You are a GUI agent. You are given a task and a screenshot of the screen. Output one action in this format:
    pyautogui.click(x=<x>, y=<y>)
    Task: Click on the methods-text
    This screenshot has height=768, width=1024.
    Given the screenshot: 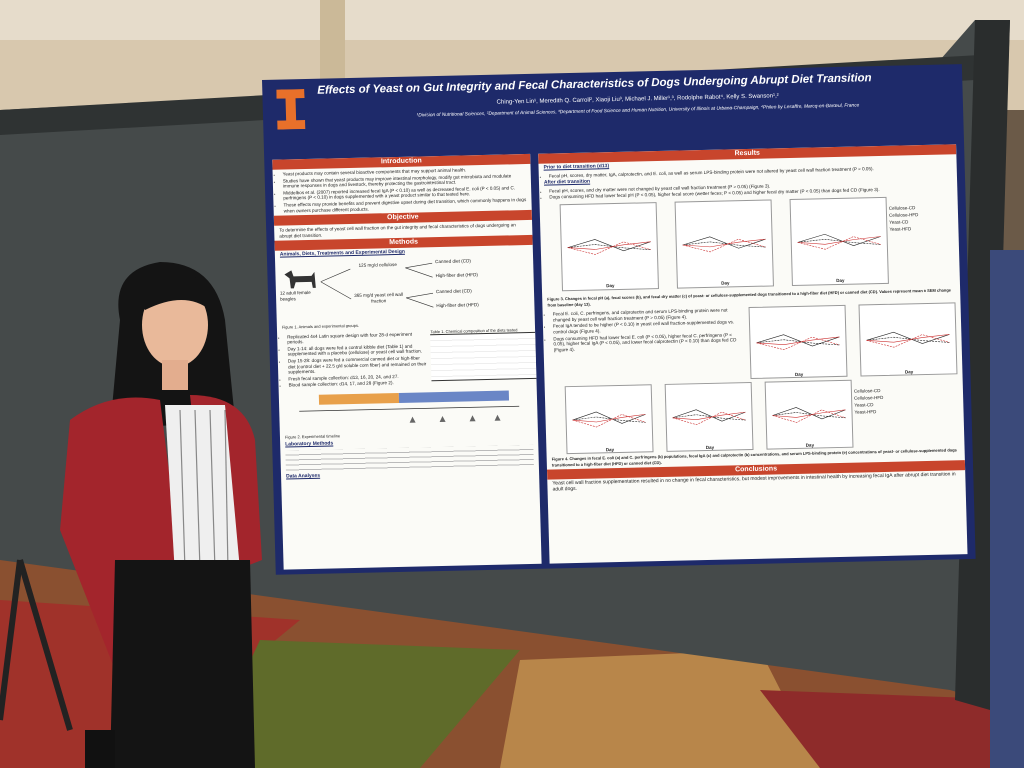 What is the action you would take?
    pyautogui.click(x=409, y=458)
    